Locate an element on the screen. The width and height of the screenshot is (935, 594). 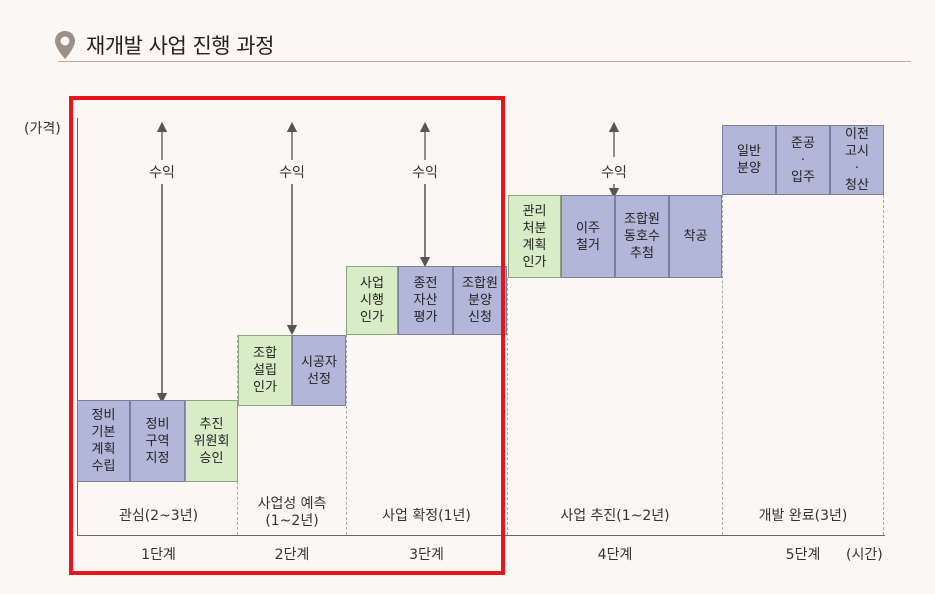
step-member-application: 조합원 분양 신청 is located at coordinates (480, 300).